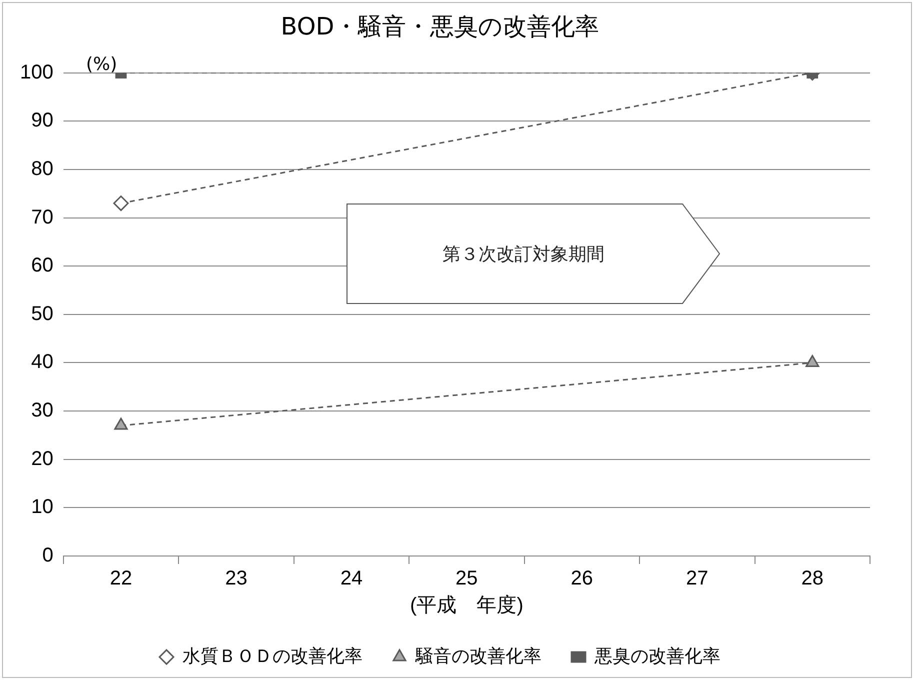 The width and height of the screenshot is (920, 686). I want to click on arrow-shape: 第３次改訂対象期間, so click(533, 254).